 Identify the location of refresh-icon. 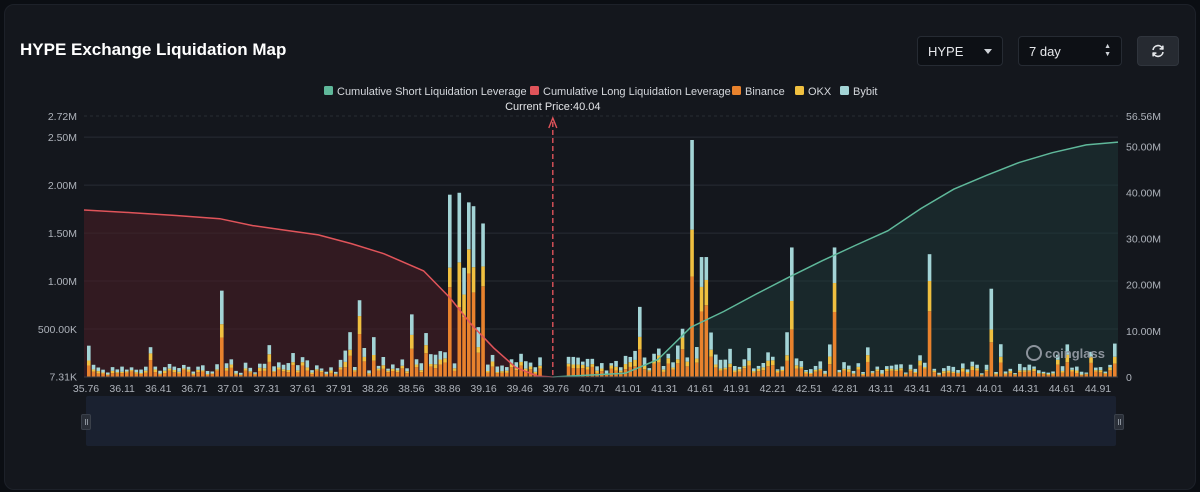
(1158, 51).